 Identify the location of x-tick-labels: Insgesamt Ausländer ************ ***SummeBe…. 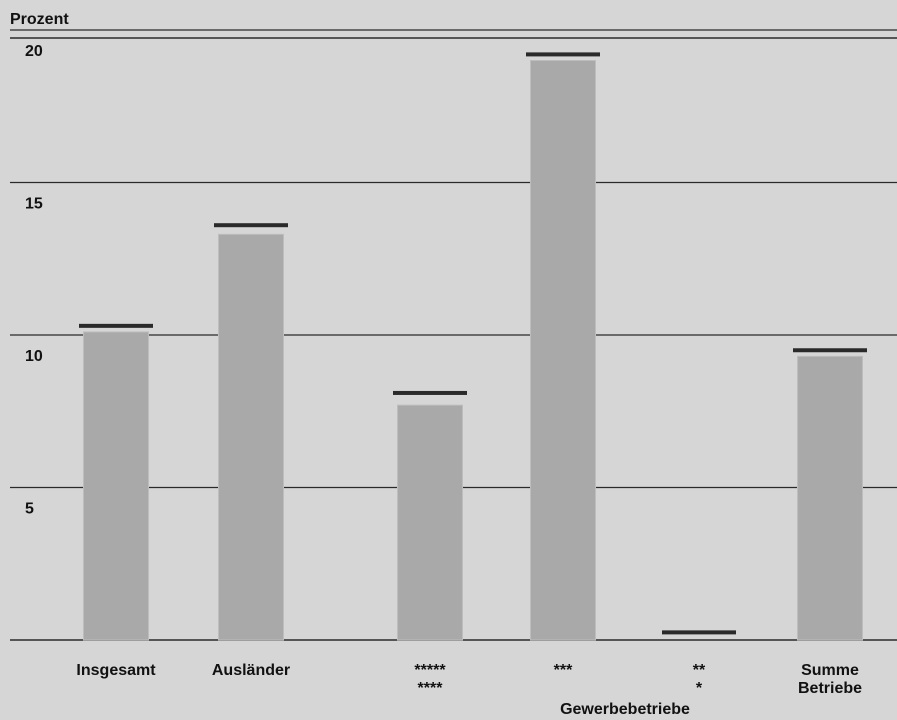
(469, 679).